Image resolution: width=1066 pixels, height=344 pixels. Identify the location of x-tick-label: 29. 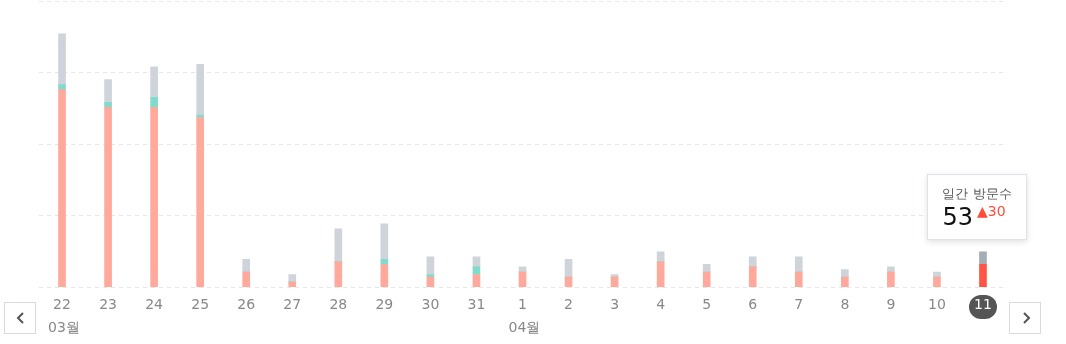
(384, 304).